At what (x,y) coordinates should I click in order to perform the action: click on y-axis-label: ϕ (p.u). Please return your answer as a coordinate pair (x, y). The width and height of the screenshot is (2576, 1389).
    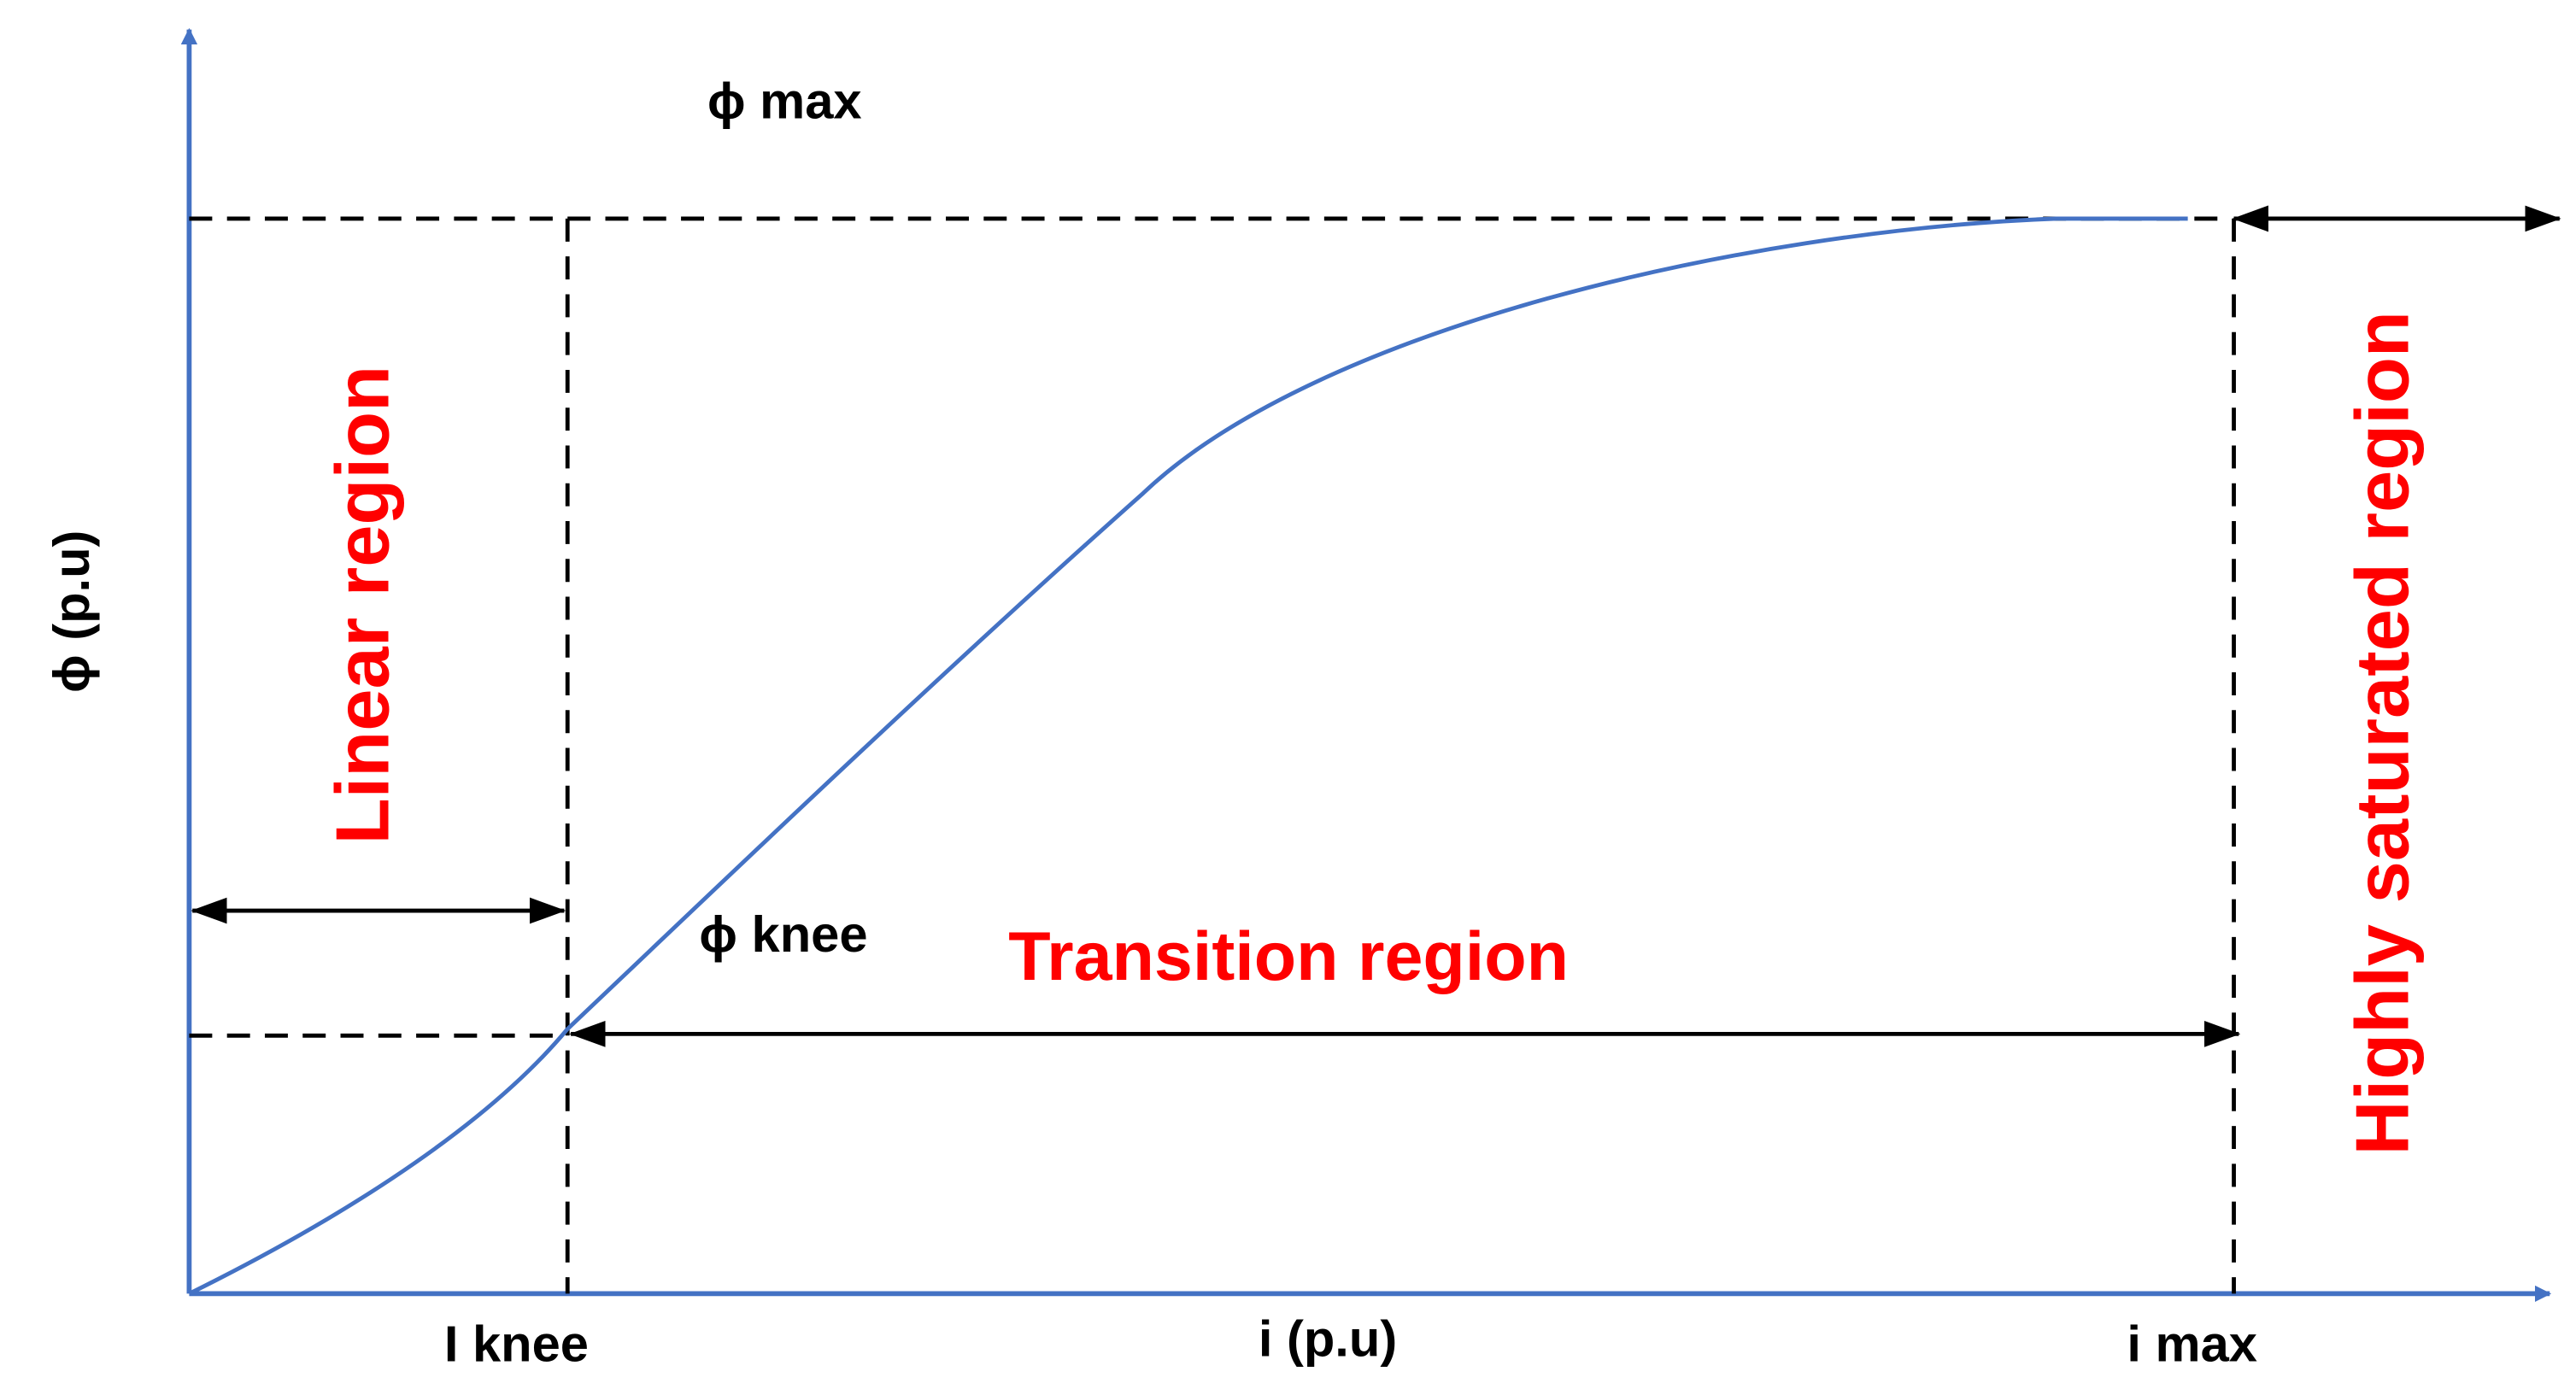
    Looking at the image, I should click on (71, 611).